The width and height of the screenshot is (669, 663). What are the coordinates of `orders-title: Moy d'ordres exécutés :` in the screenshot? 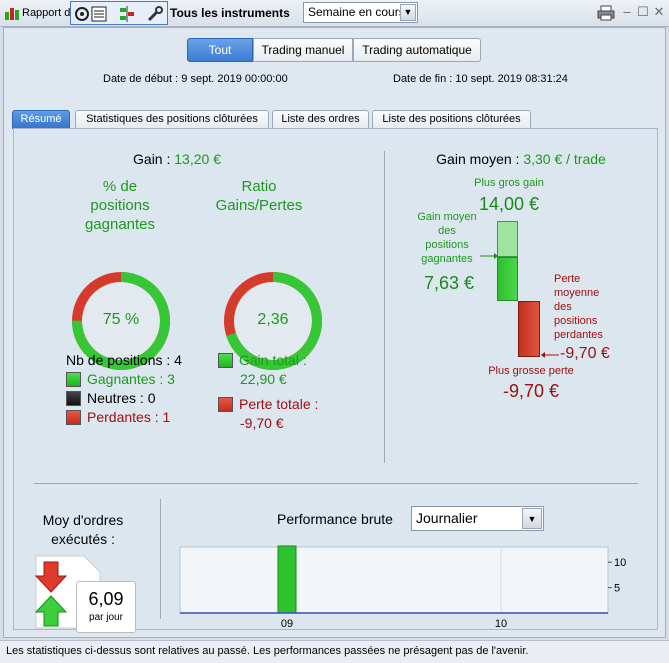 It's located at (83, 530).